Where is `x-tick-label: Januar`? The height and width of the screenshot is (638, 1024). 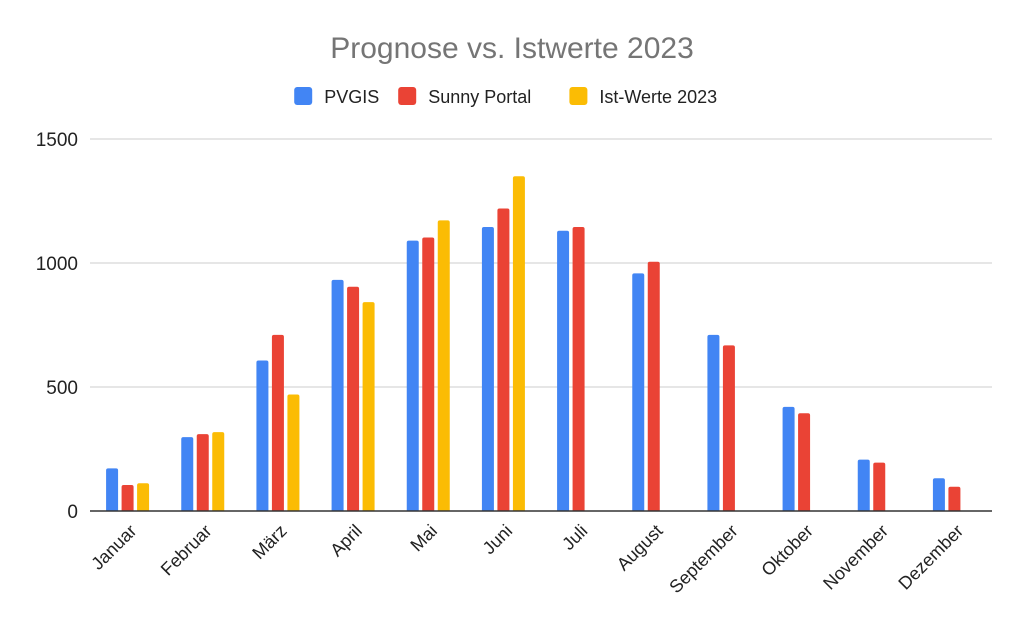
x-tick-label: Januar is located at coordinates (113, 547).